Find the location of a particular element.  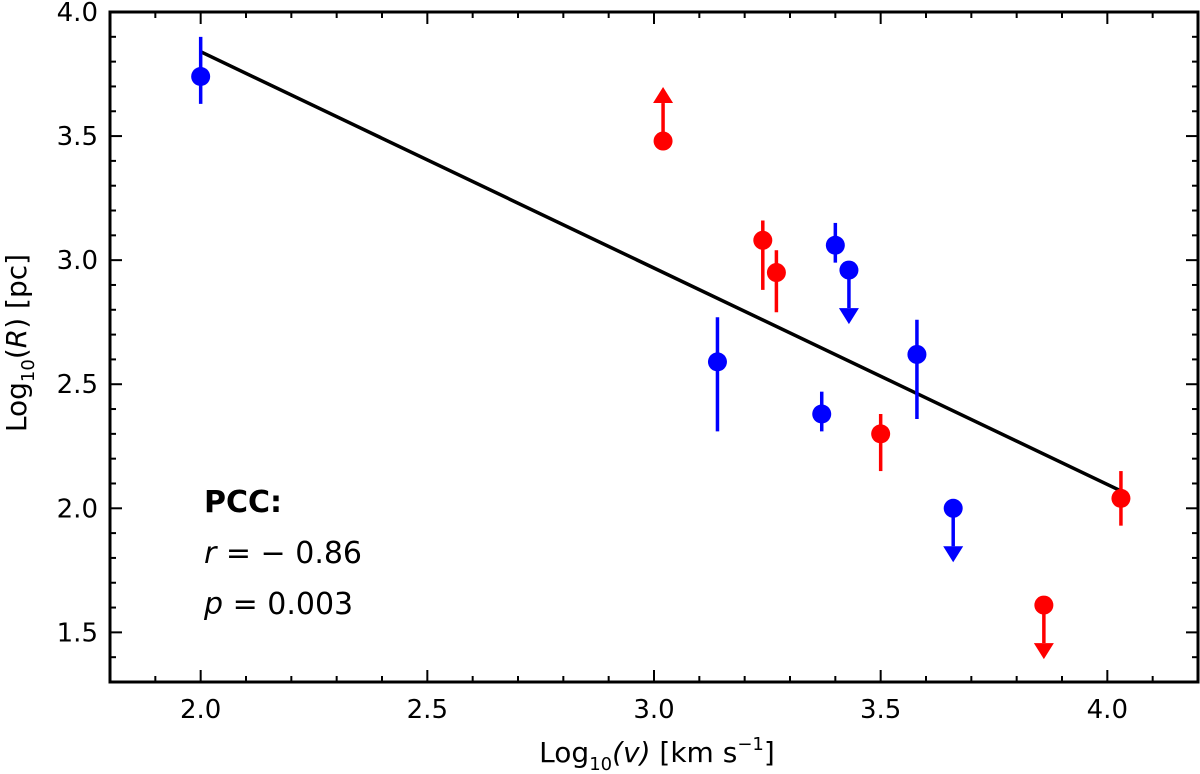

x-tick-label: 2.5 is located at coordinates (427, 710).